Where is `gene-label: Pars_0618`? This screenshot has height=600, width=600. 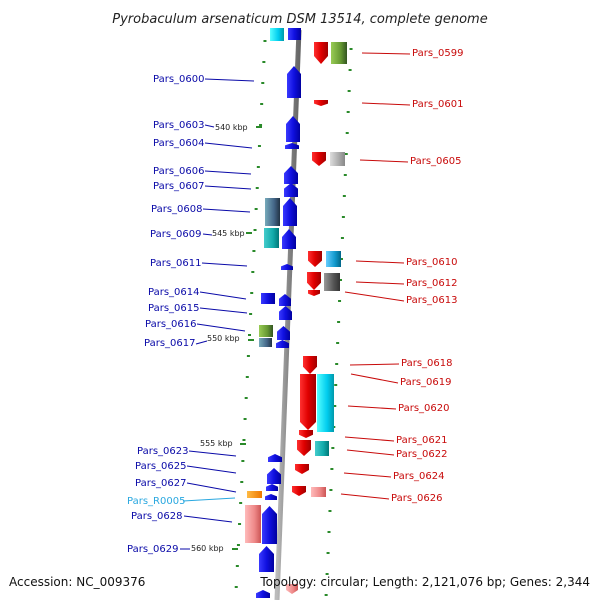 gene-label: Pars_0618 is located at coordinates (426, 363).